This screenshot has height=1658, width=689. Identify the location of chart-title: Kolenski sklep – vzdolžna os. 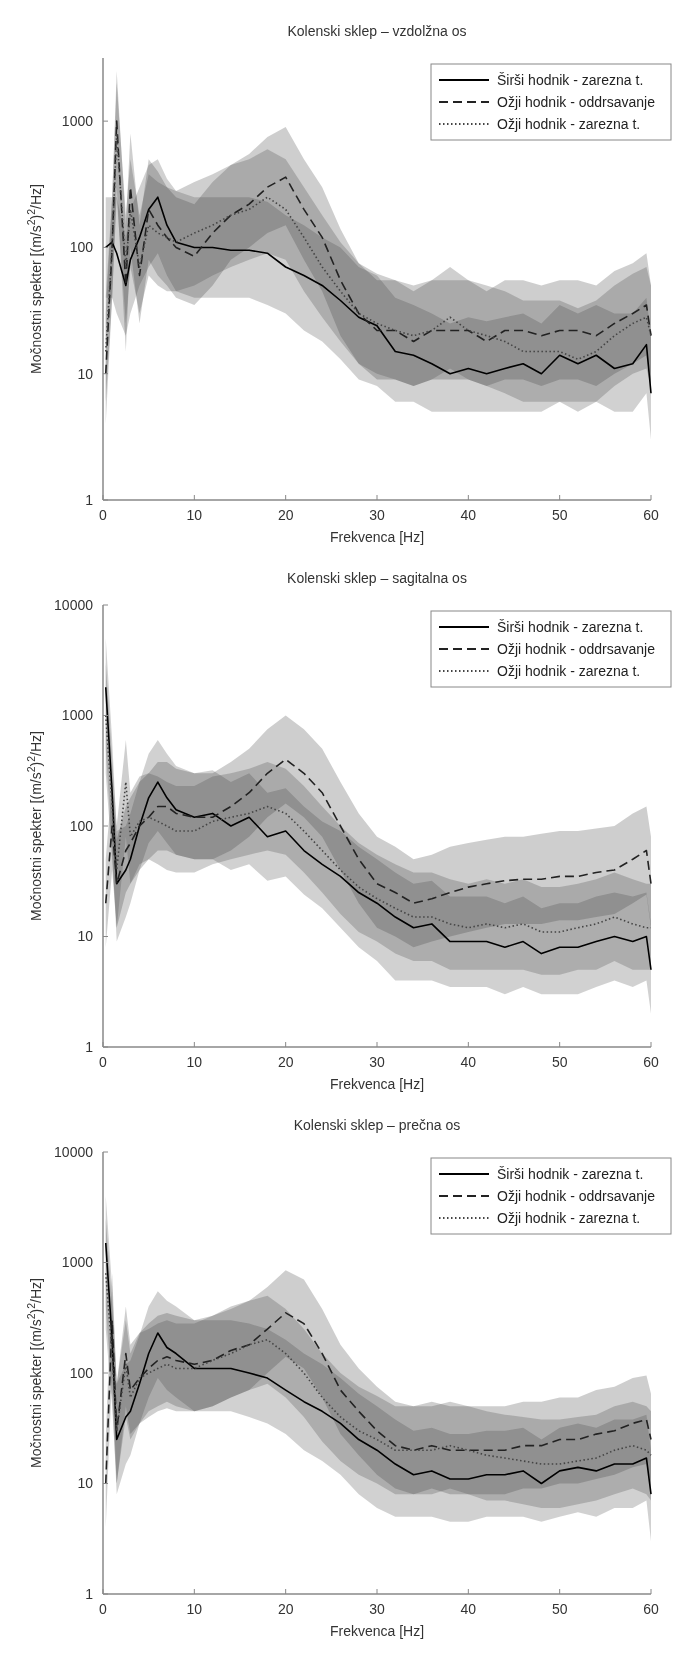
(377, 31).